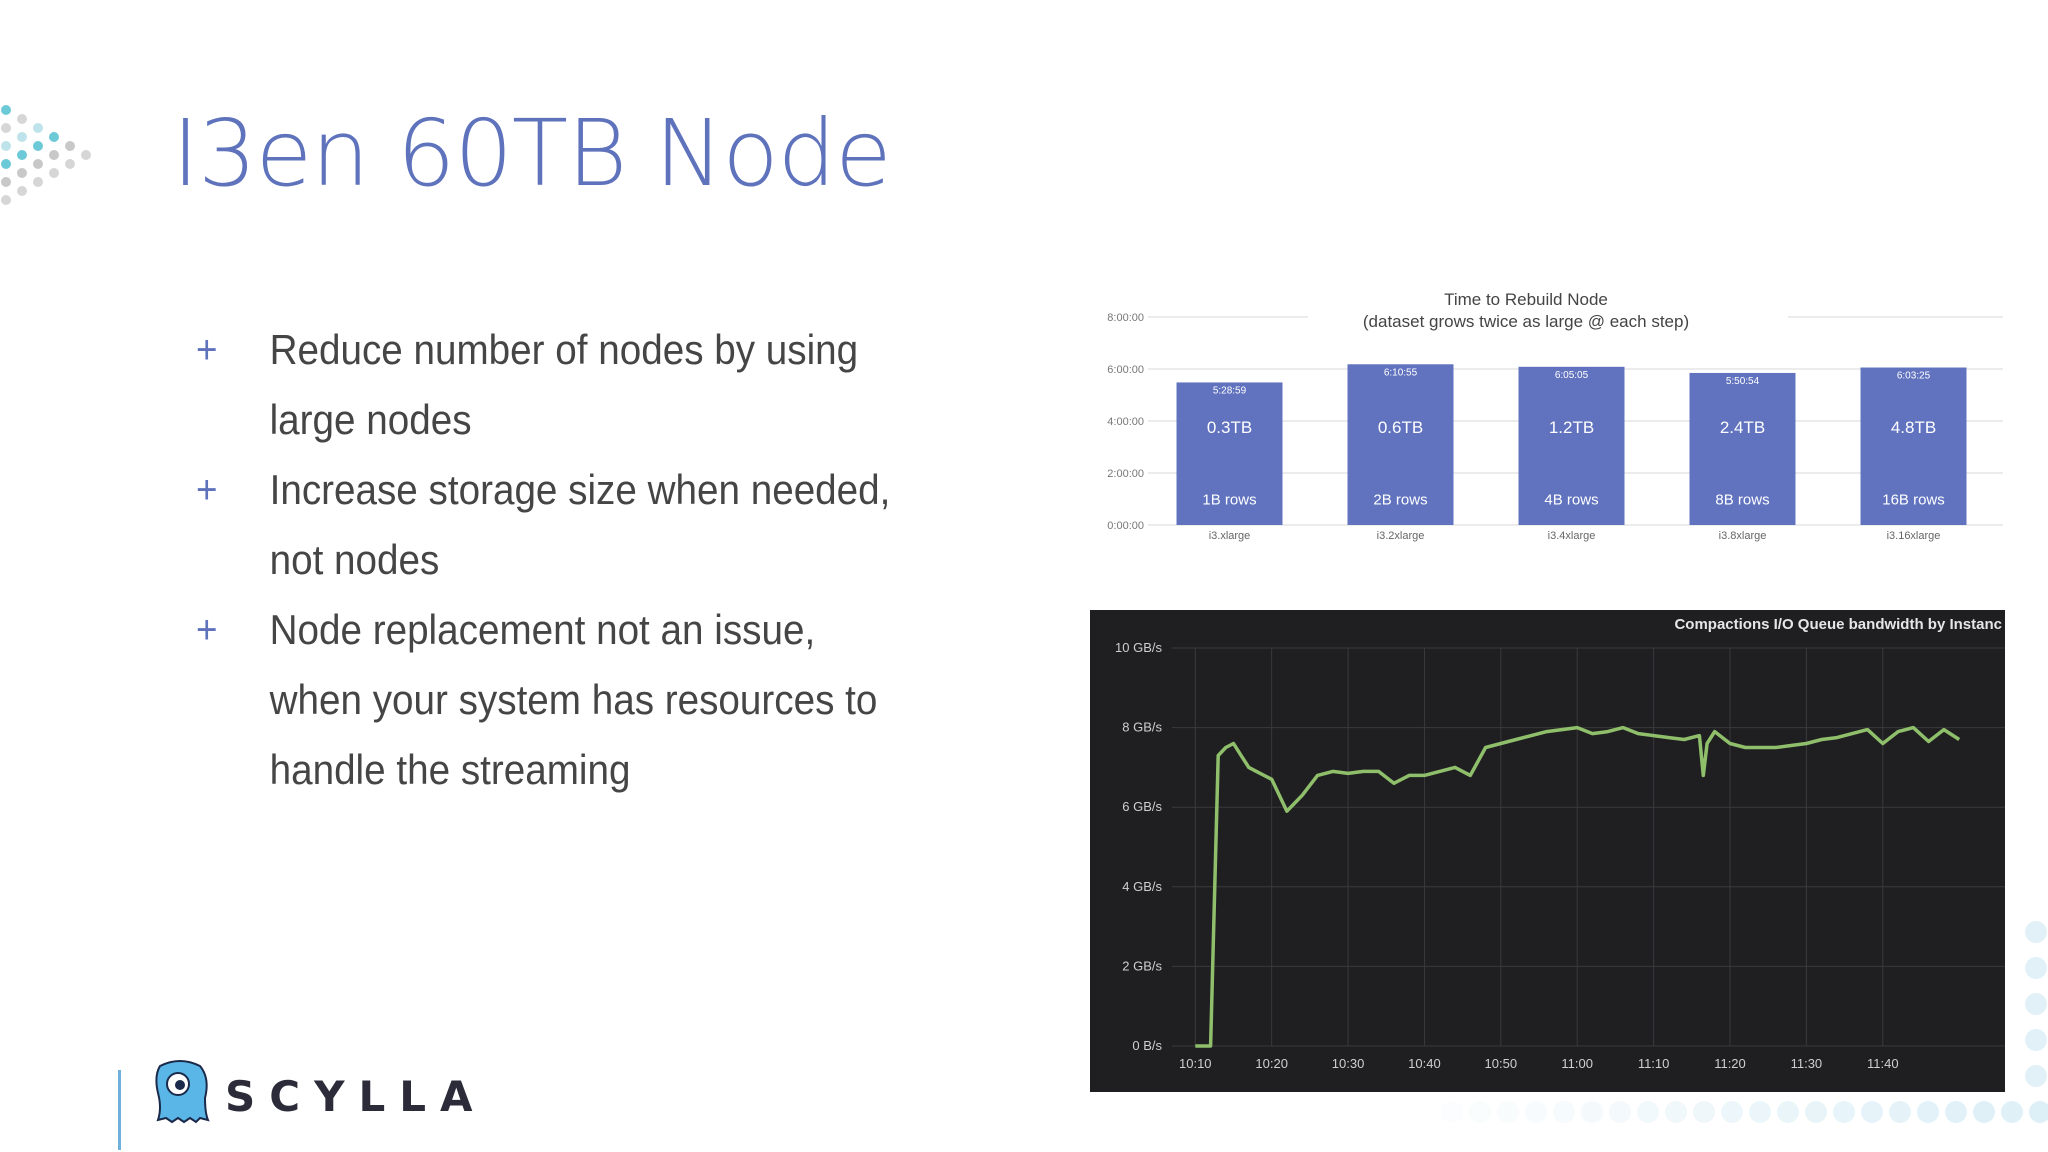 The width and height of the screenshot is (2048, 1152). I want to click on x-tick-label: 11:20, so click(1730, 1063).